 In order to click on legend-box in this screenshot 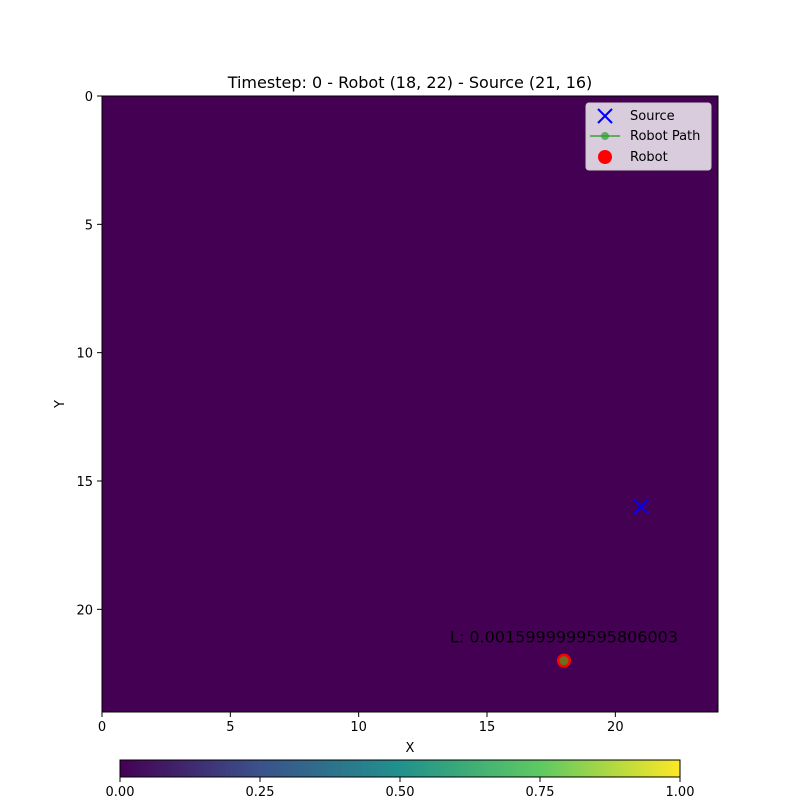, I will do `click(648, 136)`.